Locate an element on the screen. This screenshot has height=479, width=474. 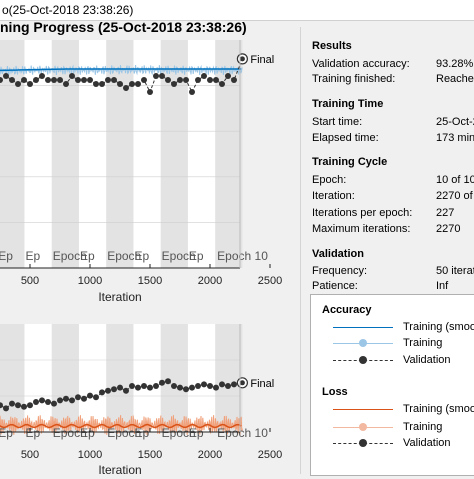
start-time-label: Start time: is located at coordinates (337, 122).